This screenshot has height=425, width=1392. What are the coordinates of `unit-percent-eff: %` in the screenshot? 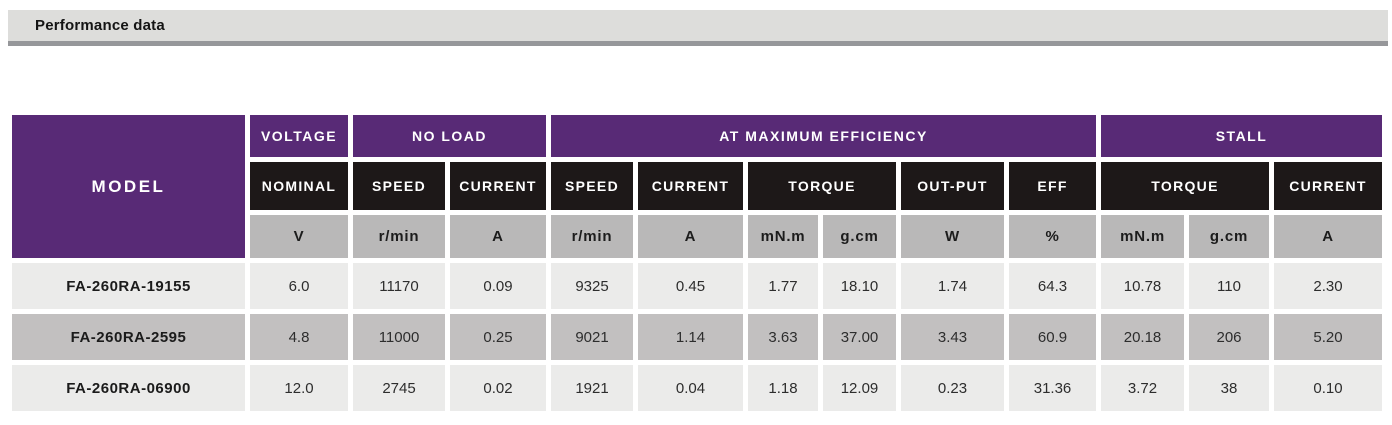 It's located at (1053, 236).